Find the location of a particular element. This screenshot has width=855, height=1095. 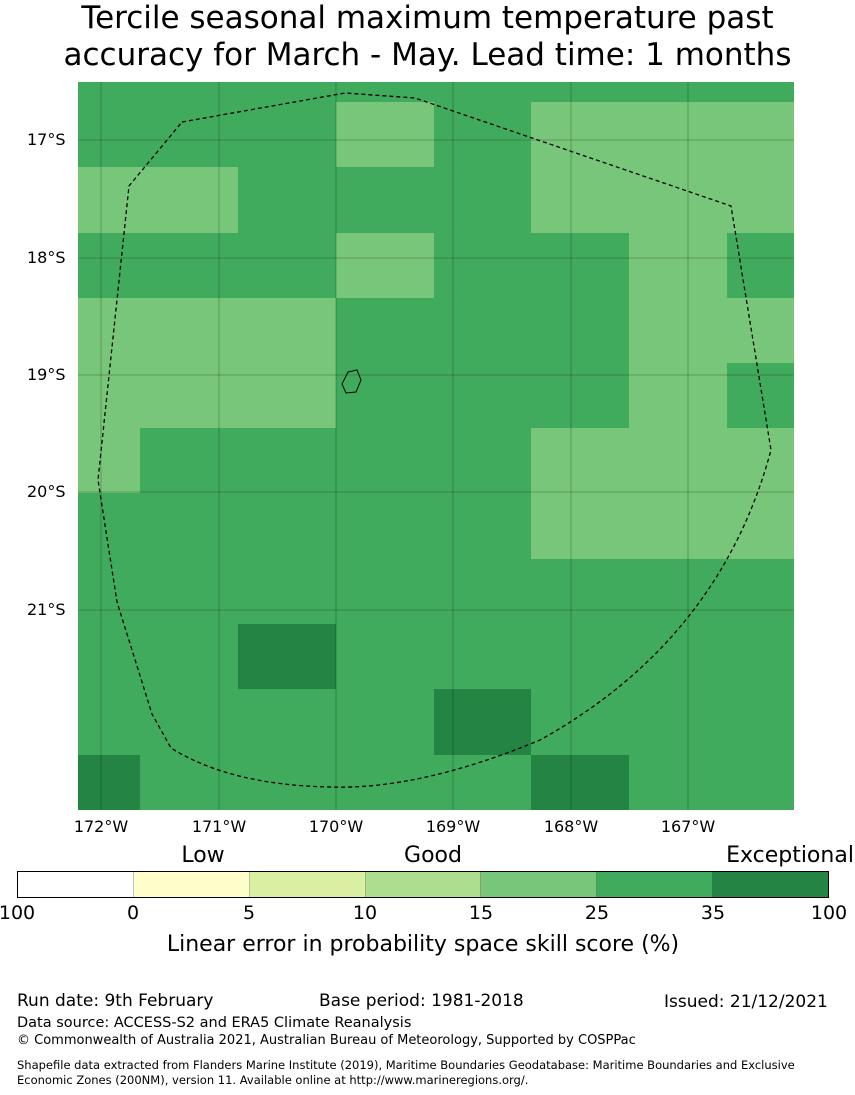

category-exceptional: Exceptional is located at coordinates (790, 855).